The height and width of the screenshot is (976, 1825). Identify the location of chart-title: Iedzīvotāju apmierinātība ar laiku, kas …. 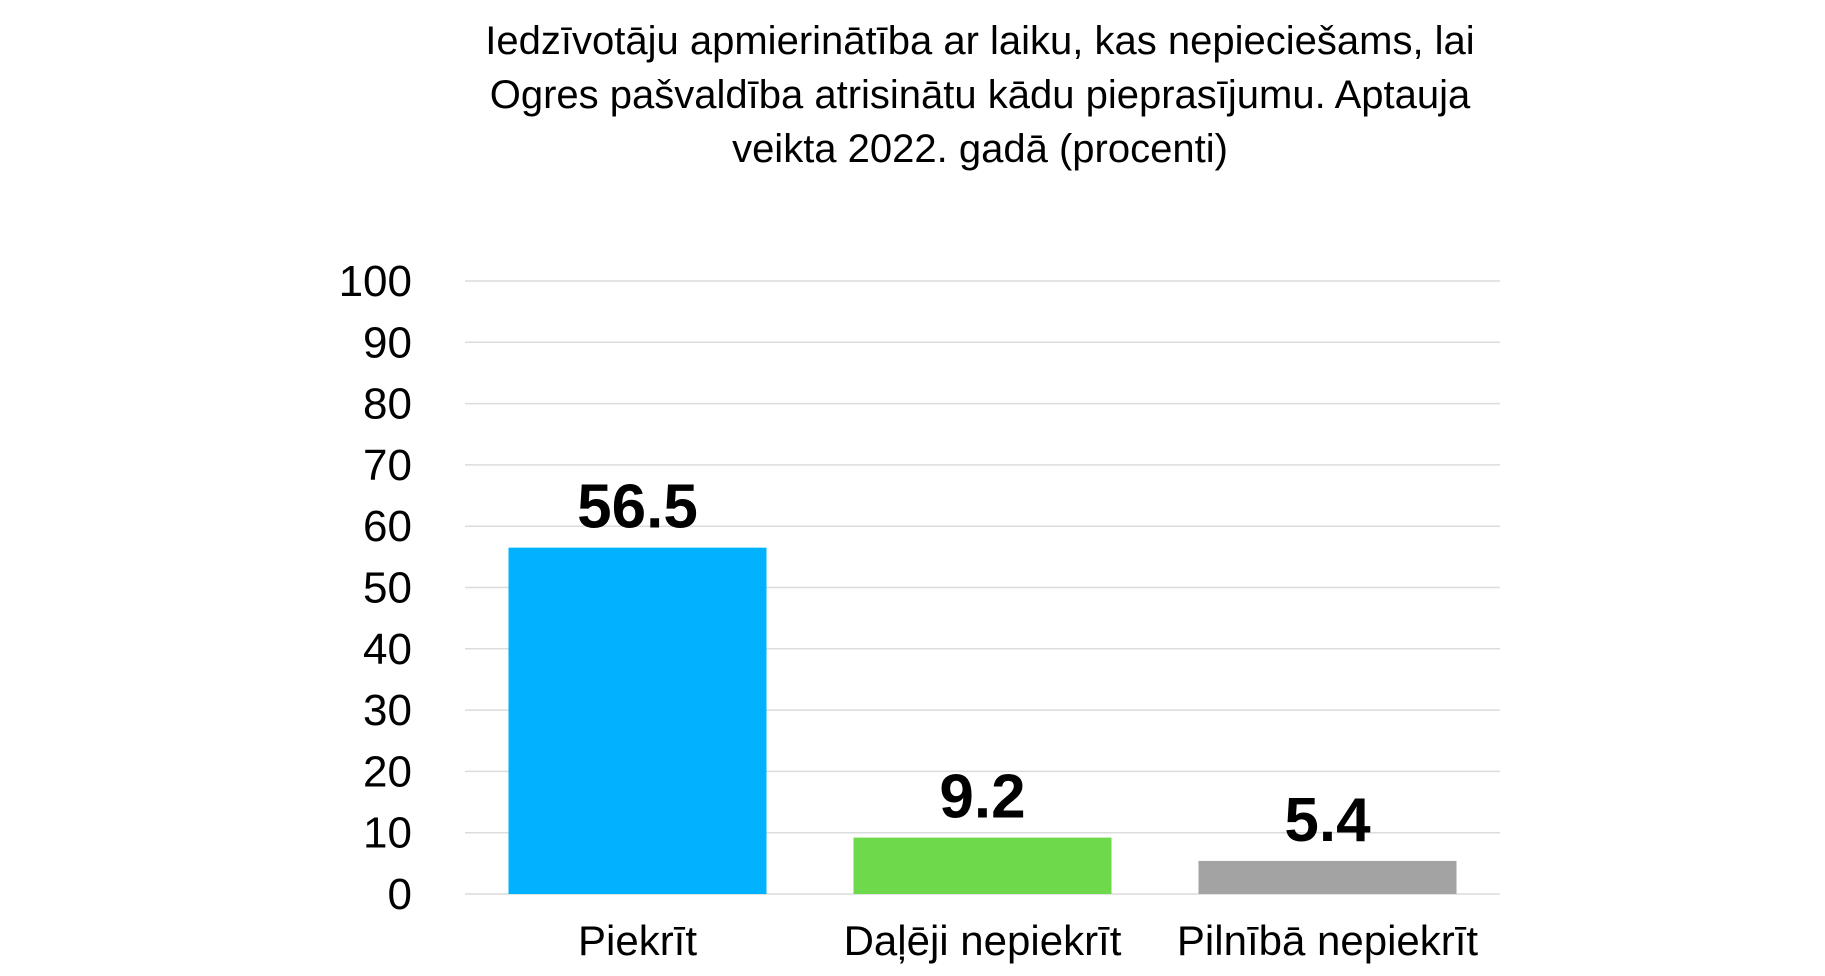
(980, 95).